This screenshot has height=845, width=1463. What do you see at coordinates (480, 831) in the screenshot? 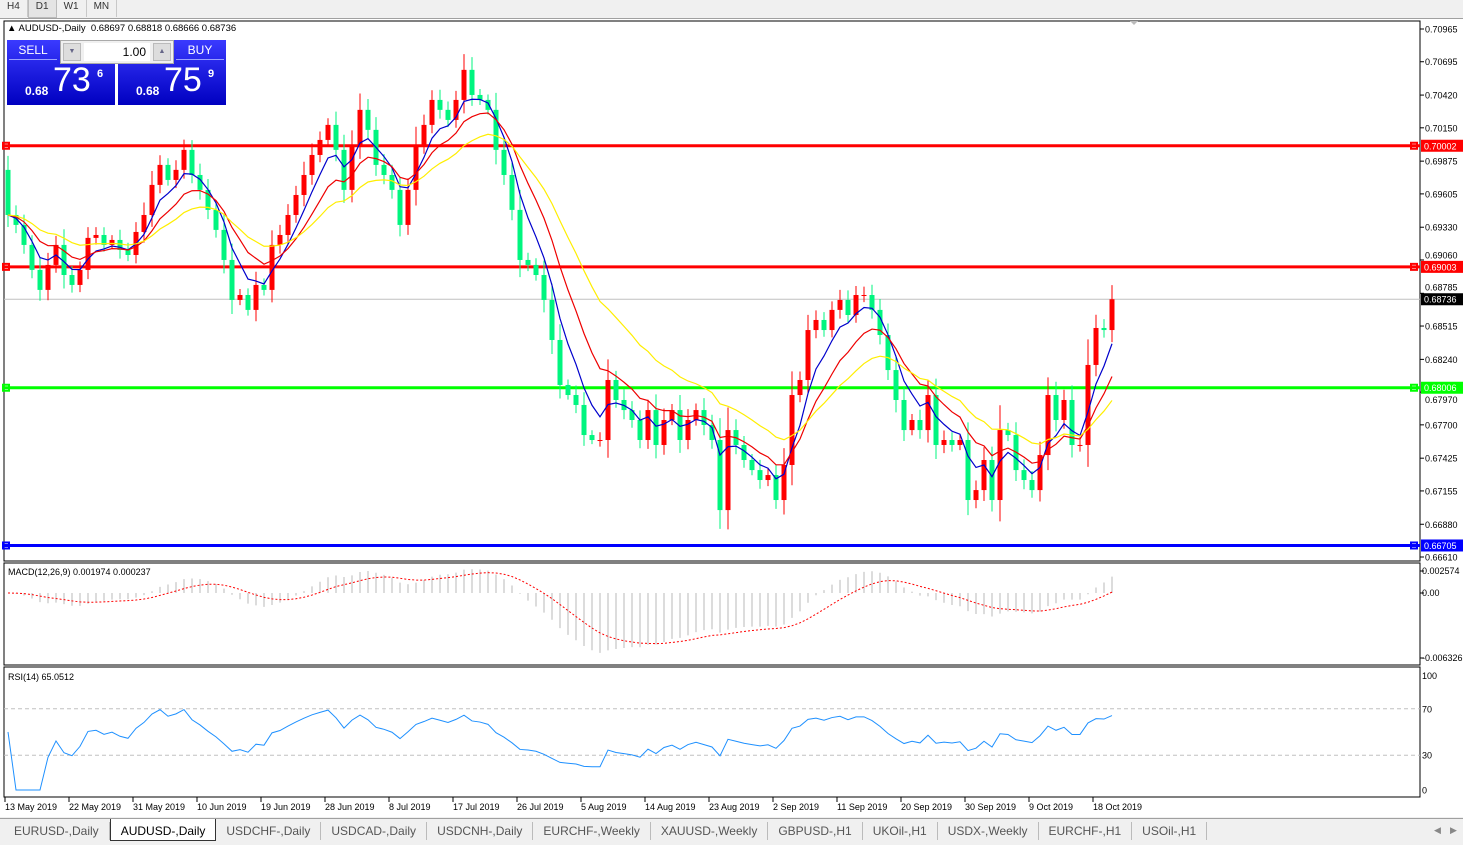
I see `chart-tab-usdcnh-daily: USDCNH-,Daily` at bounding box center [480, 831].